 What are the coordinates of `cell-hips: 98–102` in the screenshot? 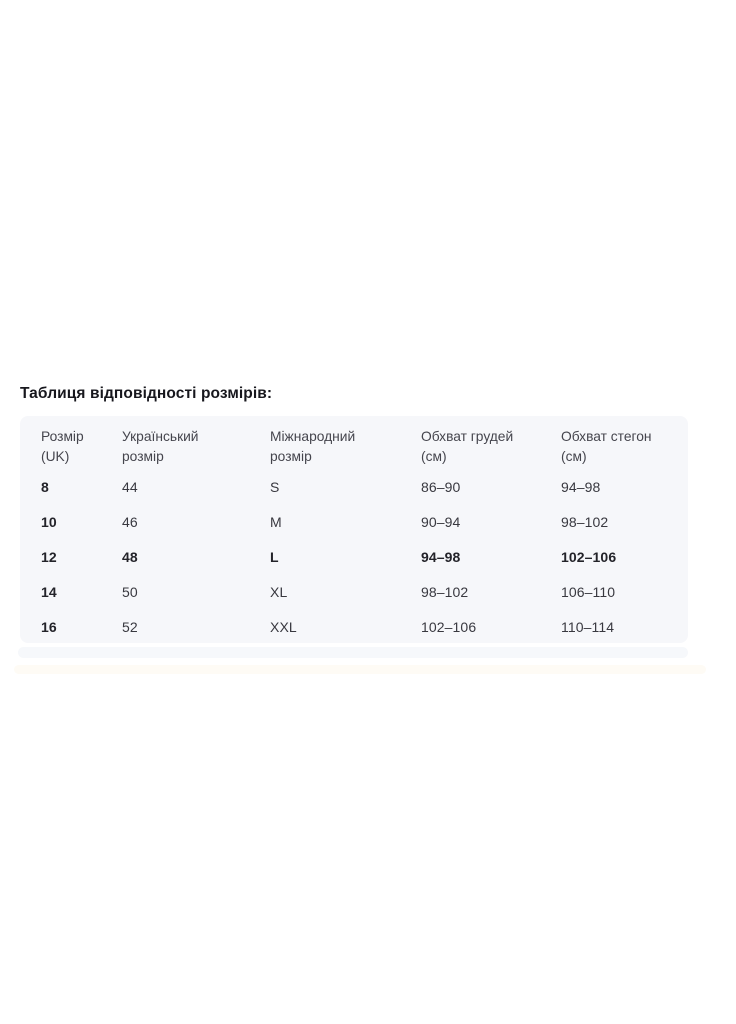 It's located at (585, 521).